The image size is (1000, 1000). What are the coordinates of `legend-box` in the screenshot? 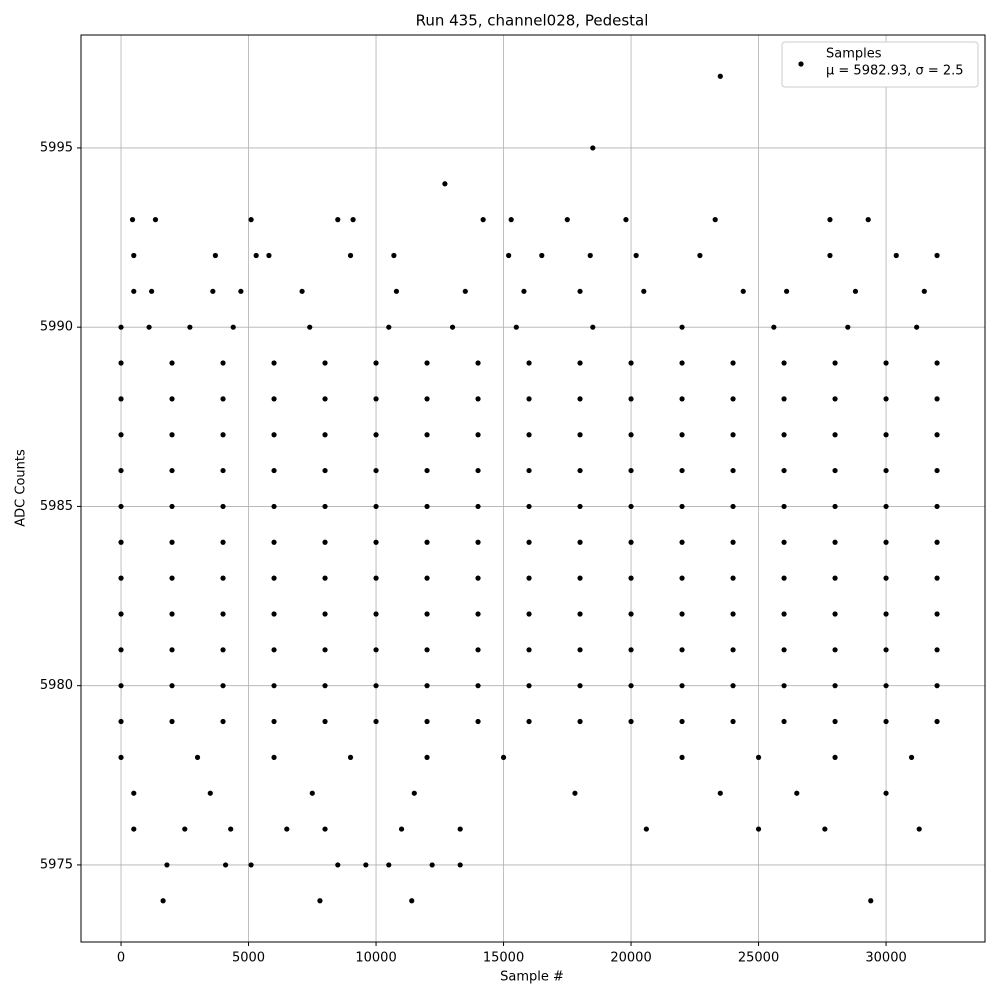 It's located at (880, 64).